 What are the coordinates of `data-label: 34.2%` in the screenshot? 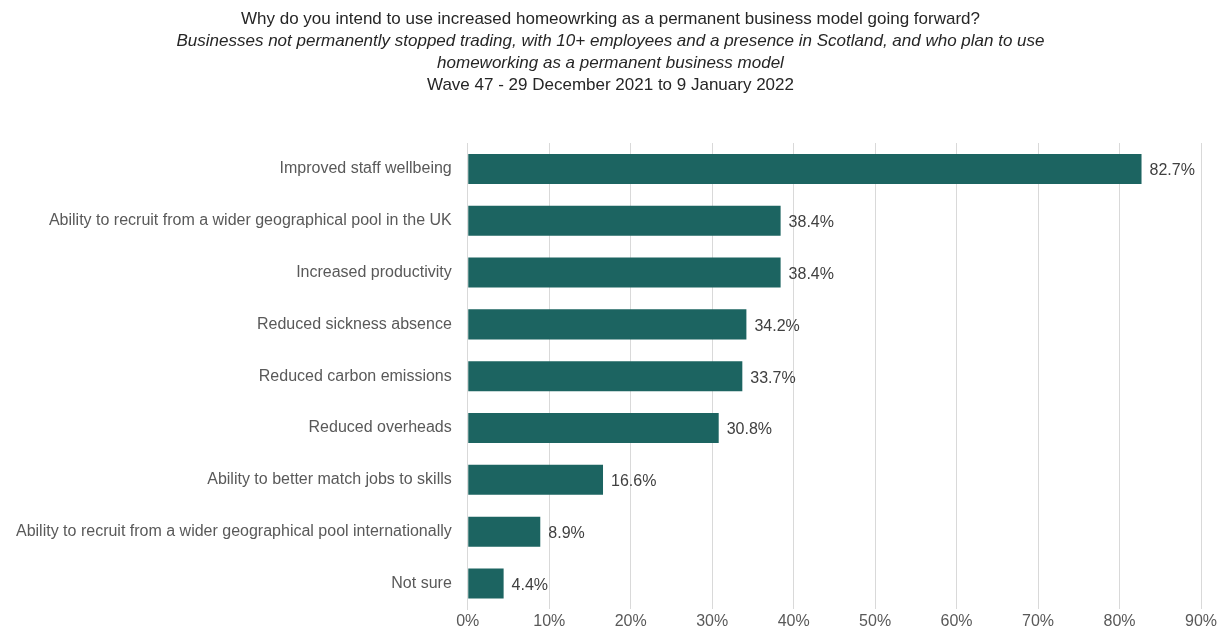 It's located at (777, 325).